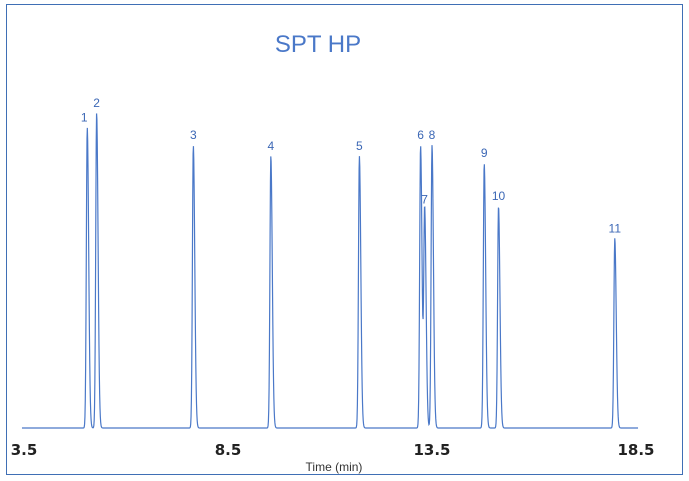 This screenshot has width=689, height=481. Describe the element at coordinates (270, 146) in the screenshot. I see `peak-label-4: 4` at that location.